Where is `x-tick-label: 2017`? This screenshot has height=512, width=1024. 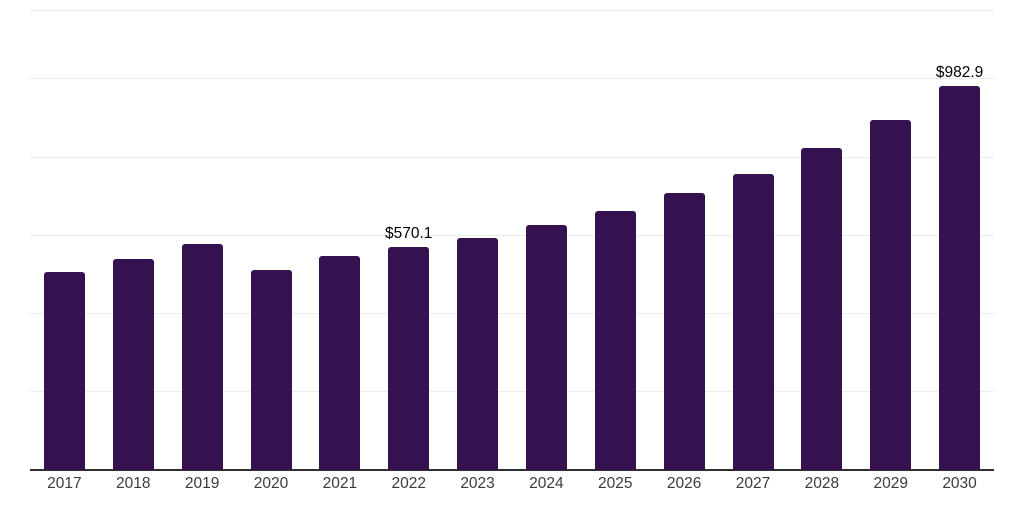 x-tick-label: 2017 is located at coordinates (64, 483).